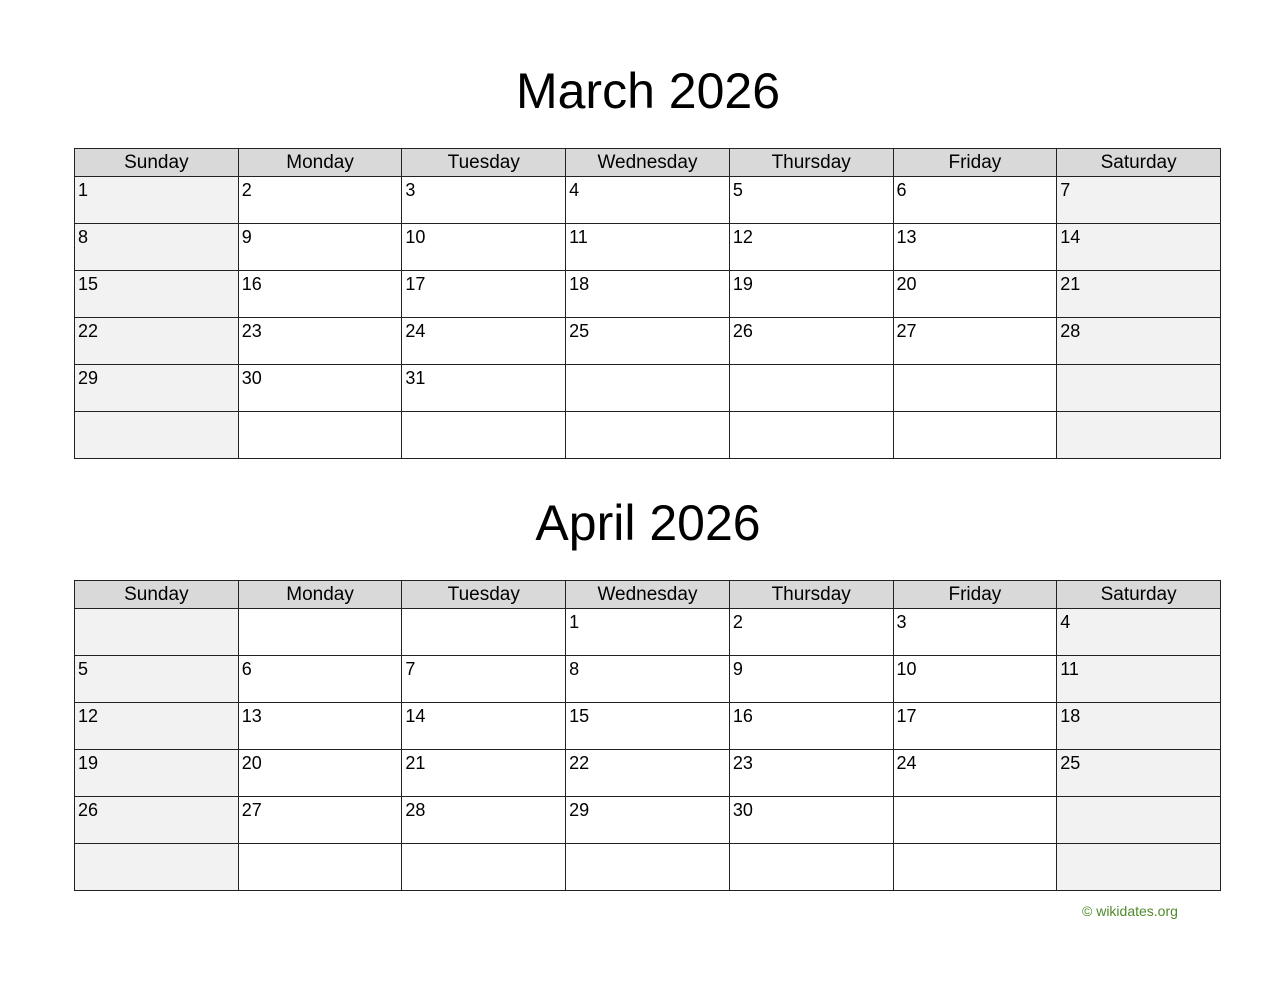 This screenshot has height=989, width=1280. Describe the element at coordinates (484, 594) in the screenshot. I see `weekday-header: Tuesday` at that location.